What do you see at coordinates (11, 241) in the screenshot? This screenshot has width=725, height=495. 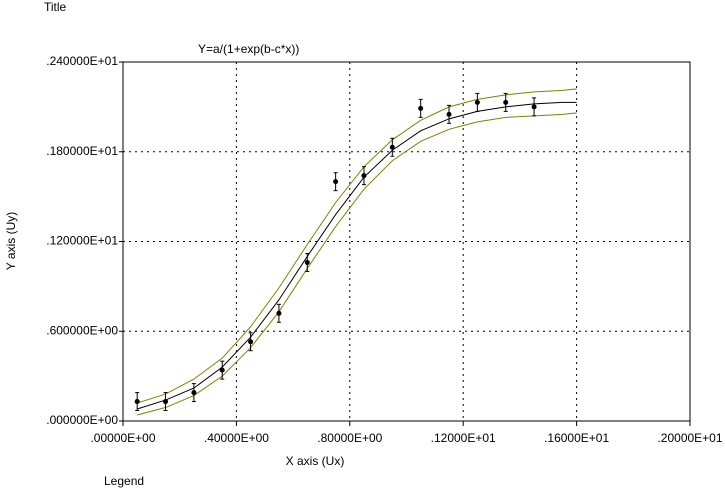 I see `y-axis-label: Y axis (Uy)` at bounding box center [11, 241].